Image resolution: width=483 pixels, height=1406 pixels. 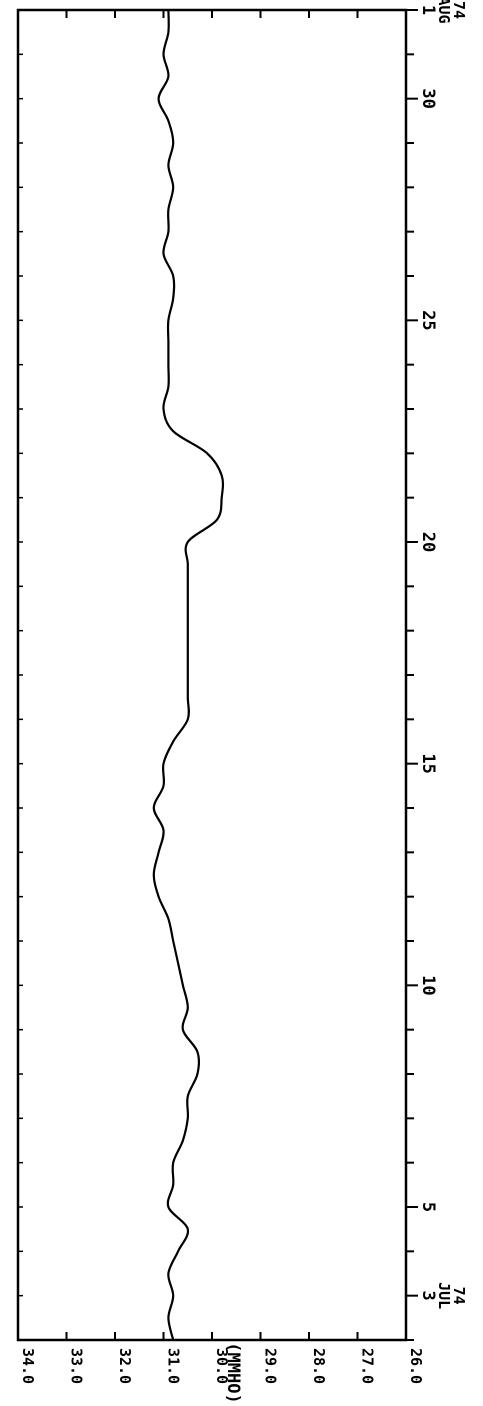 What do you see at coordinates (188, 675) in the screenshot?
I see `series-line` at bounding box center [188, 675].